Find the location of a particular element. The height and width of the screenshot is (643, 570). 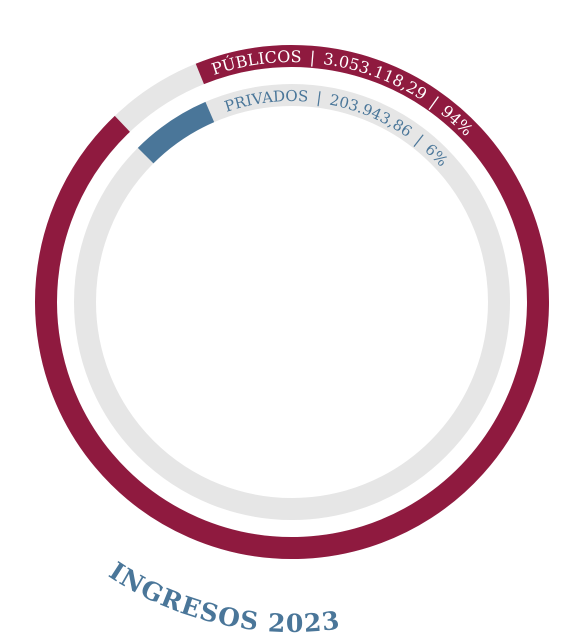

category-label: PÚBLICOS is located at coordinates (255, 63).